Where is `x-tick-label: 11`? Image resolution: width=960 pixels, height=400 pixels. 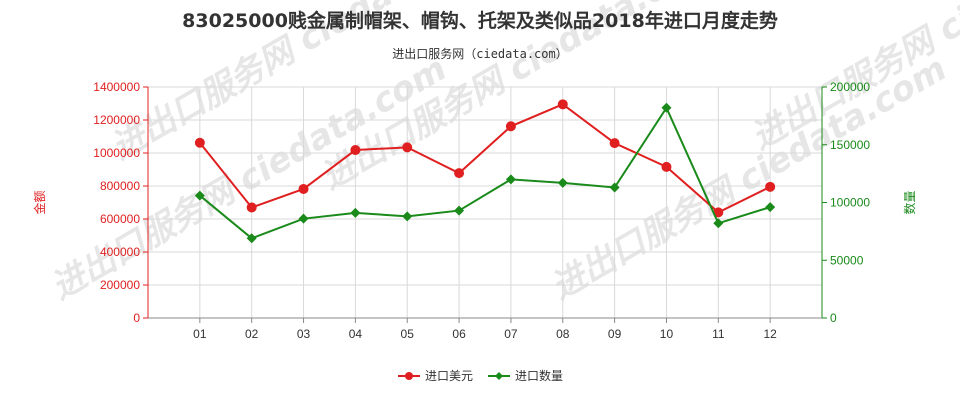 x-tick-label: 11 is located at coordinates (718, 334).